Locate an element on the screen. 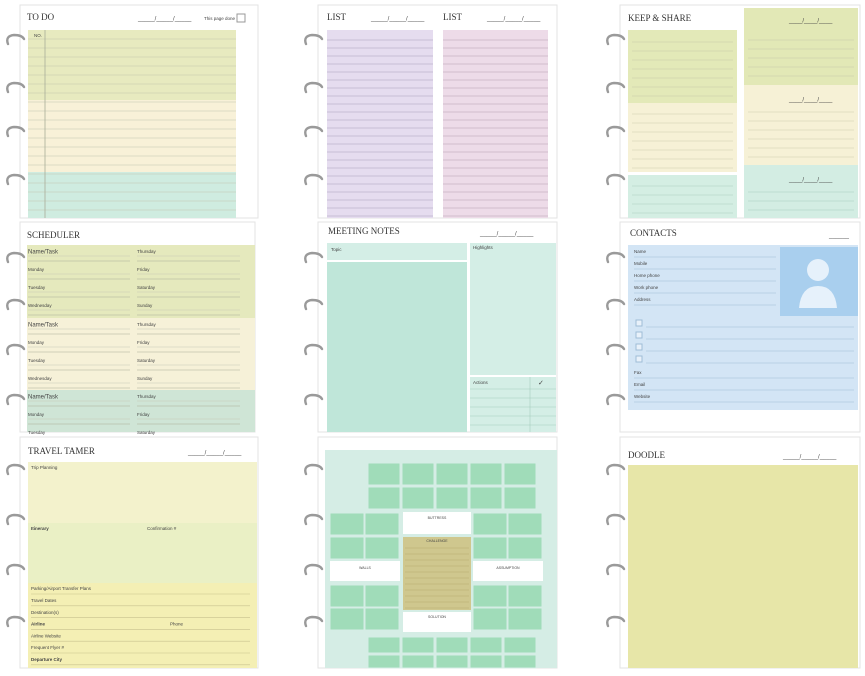 The image size is (865, 676). page-title: SCHEDULER is located at coordinates (53, 235).